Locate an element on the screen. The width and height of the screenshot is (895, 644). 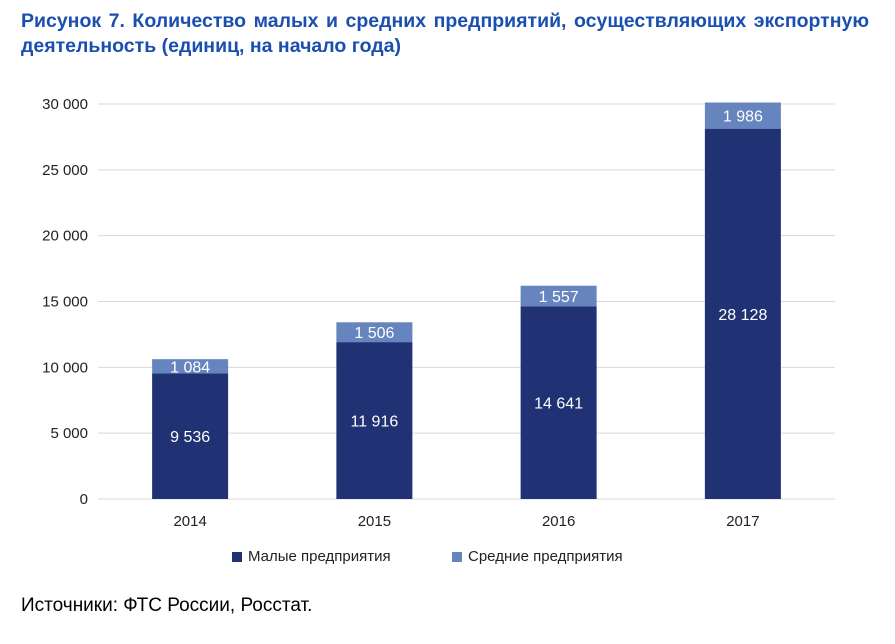
y-tick-label: 15 000 is located at coordinates (65, 302).